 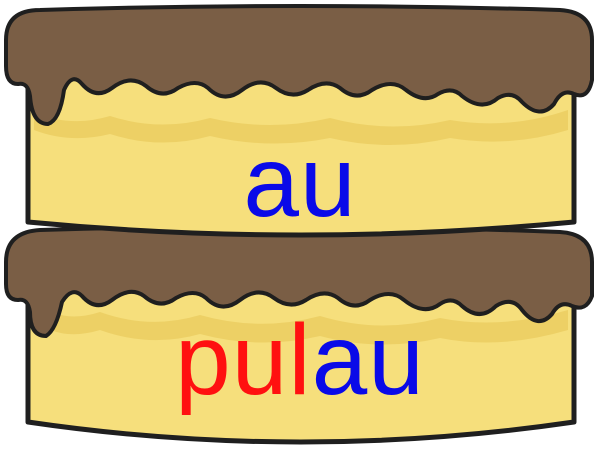 I want to click on bottom-cake-shade, so click(x=301, y=322).